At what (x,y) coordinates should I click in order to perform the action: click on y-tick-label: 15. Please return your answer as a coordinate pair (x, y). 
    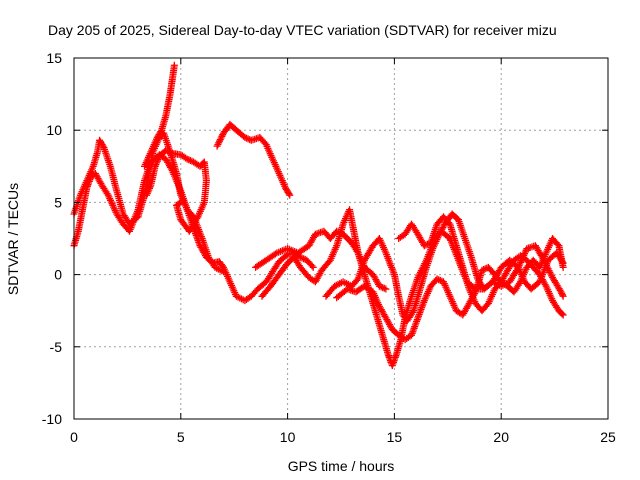
    Looking at the image, I should click on (54, 58).